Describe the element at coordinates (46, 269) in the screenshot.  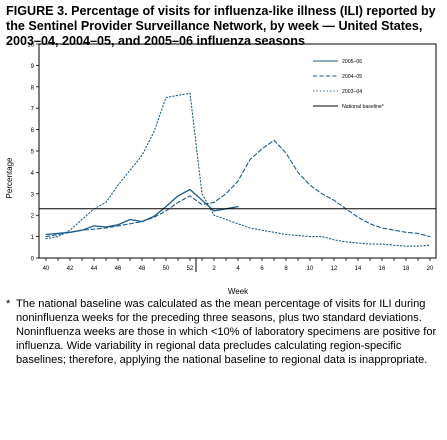
I see `x-tick-label: 40` at that location.